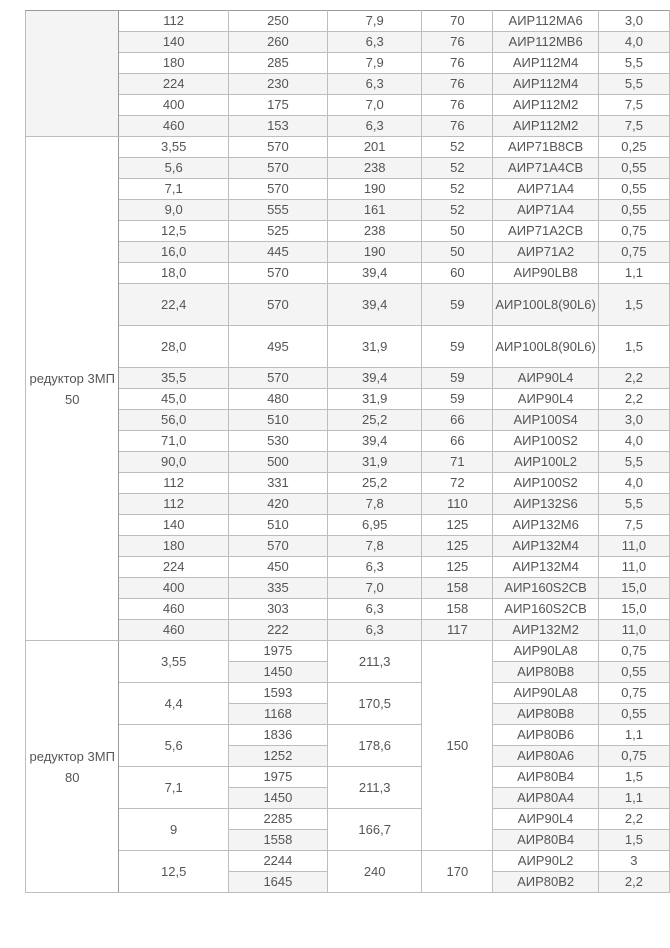  I want to click on ratio-cell: 22,4, so click(173, 304).